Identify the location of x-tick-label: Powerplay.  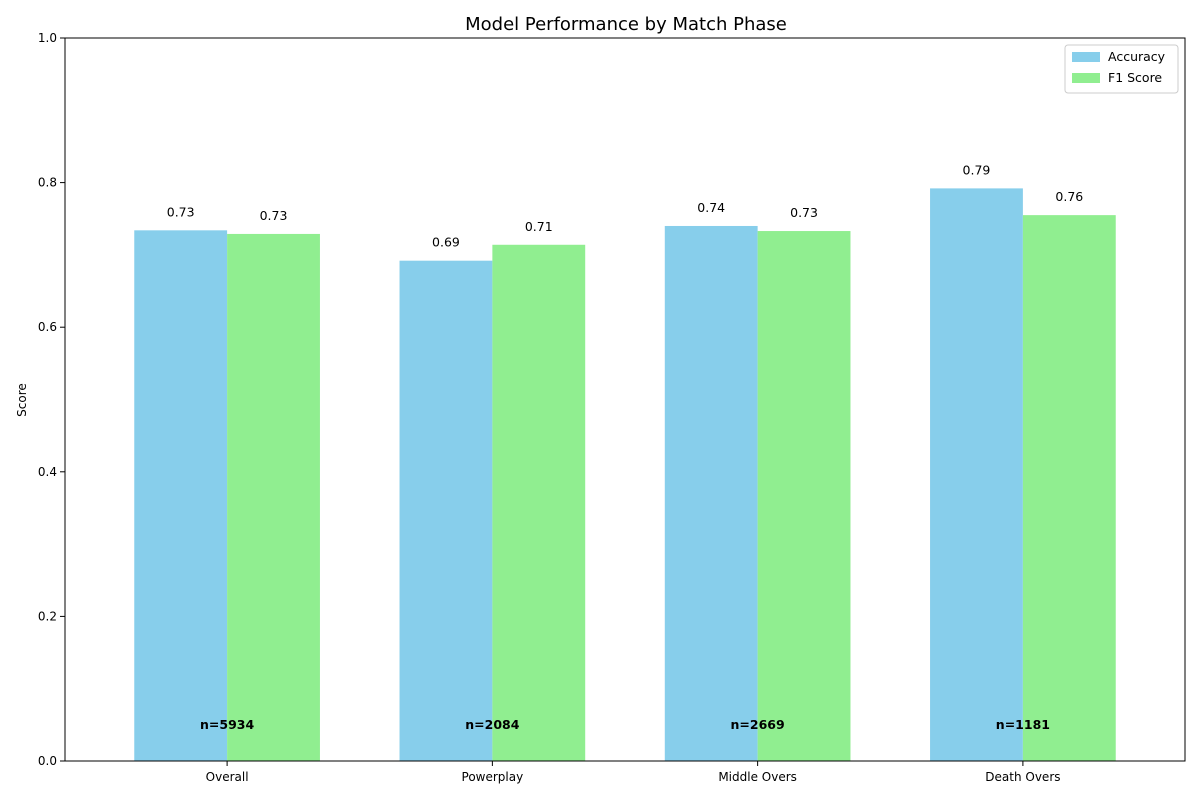
(493, 777).